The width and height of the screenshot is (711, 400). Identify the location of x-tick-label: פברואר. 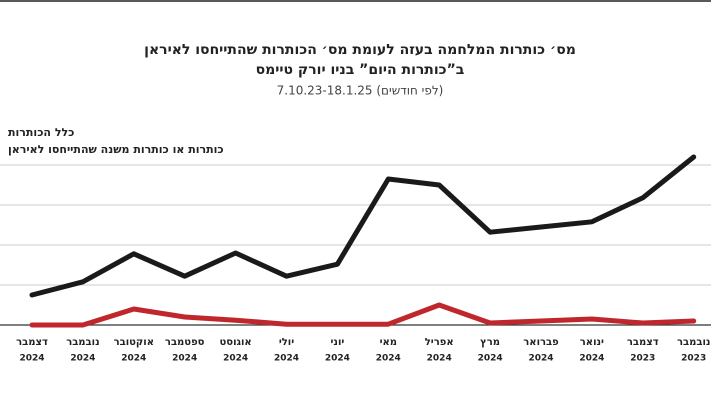
(541, 342).